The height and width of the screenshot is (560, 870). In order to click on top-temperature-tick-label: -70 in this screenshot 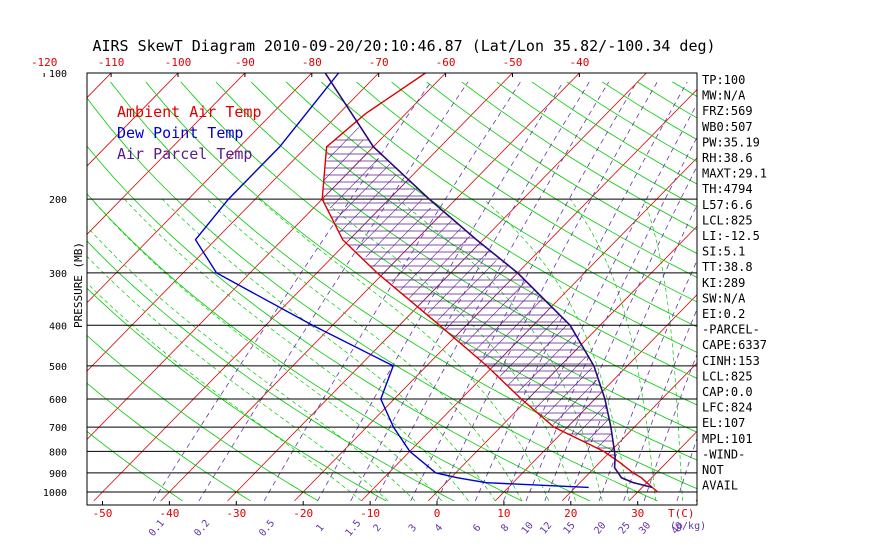, I will do `click(379, 62)`.